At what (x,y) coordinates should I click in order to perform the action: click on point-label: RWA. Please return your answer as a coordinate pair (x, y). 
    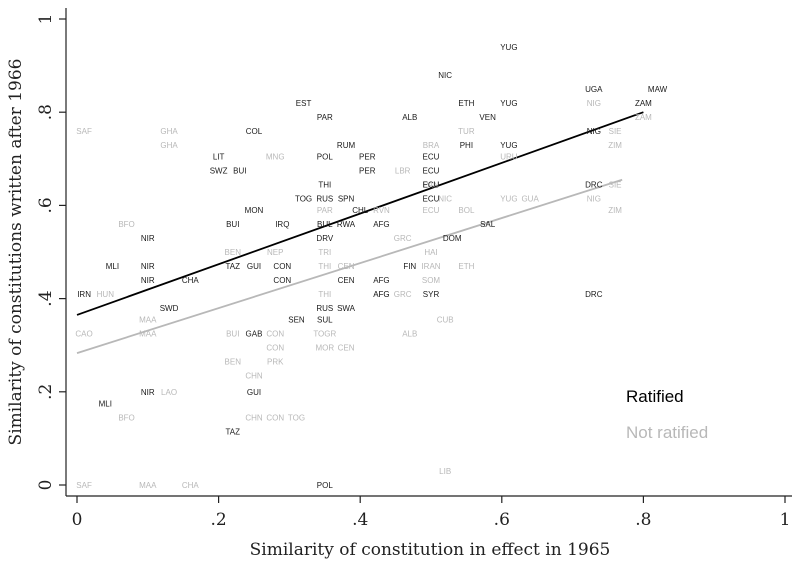
    Looking at the image, I should click on (346, 224).